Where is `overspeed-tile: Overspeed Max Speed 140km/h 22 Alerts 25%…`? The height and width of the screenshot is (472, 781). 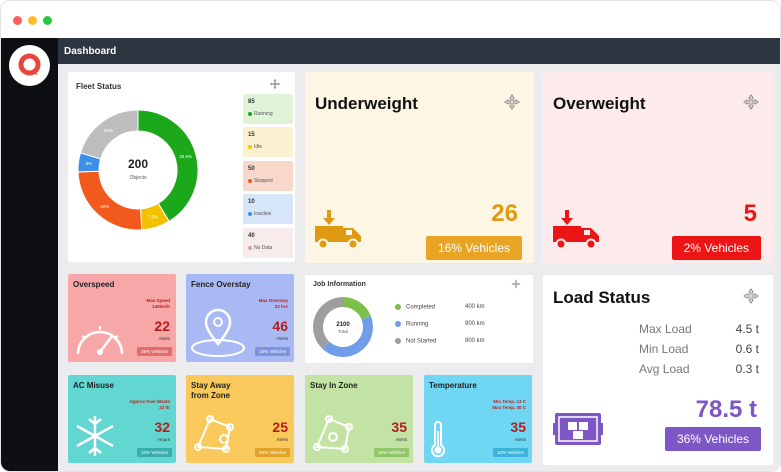 overspeed-tile: Overspeed Max Speed 140km/h 22 Alerts 25%… is located at coordinates (122, 318).